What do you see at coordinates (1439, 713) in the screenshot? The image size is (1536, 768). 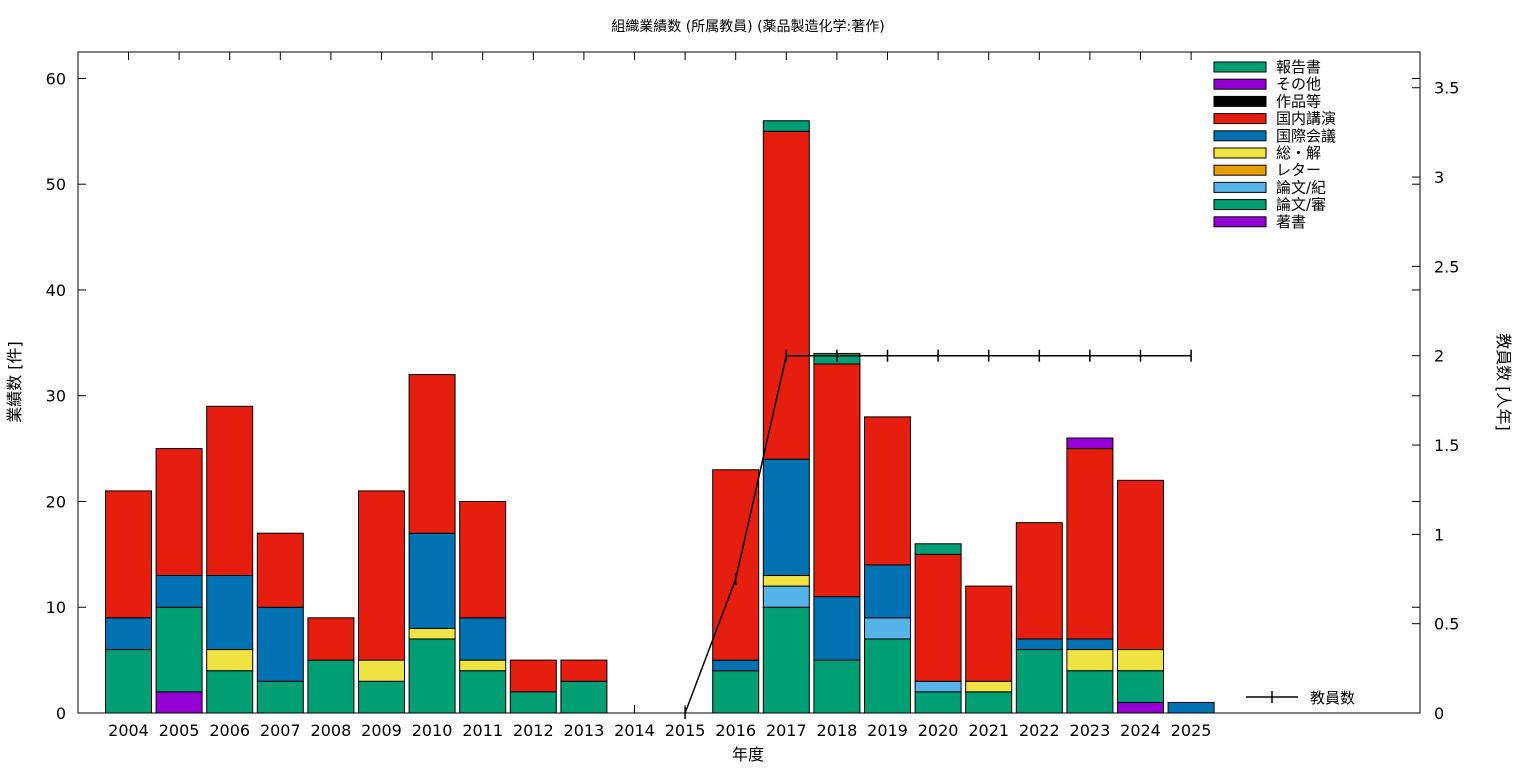 I see `y2-tick-label: 0` at bounding box center [1439, 713].